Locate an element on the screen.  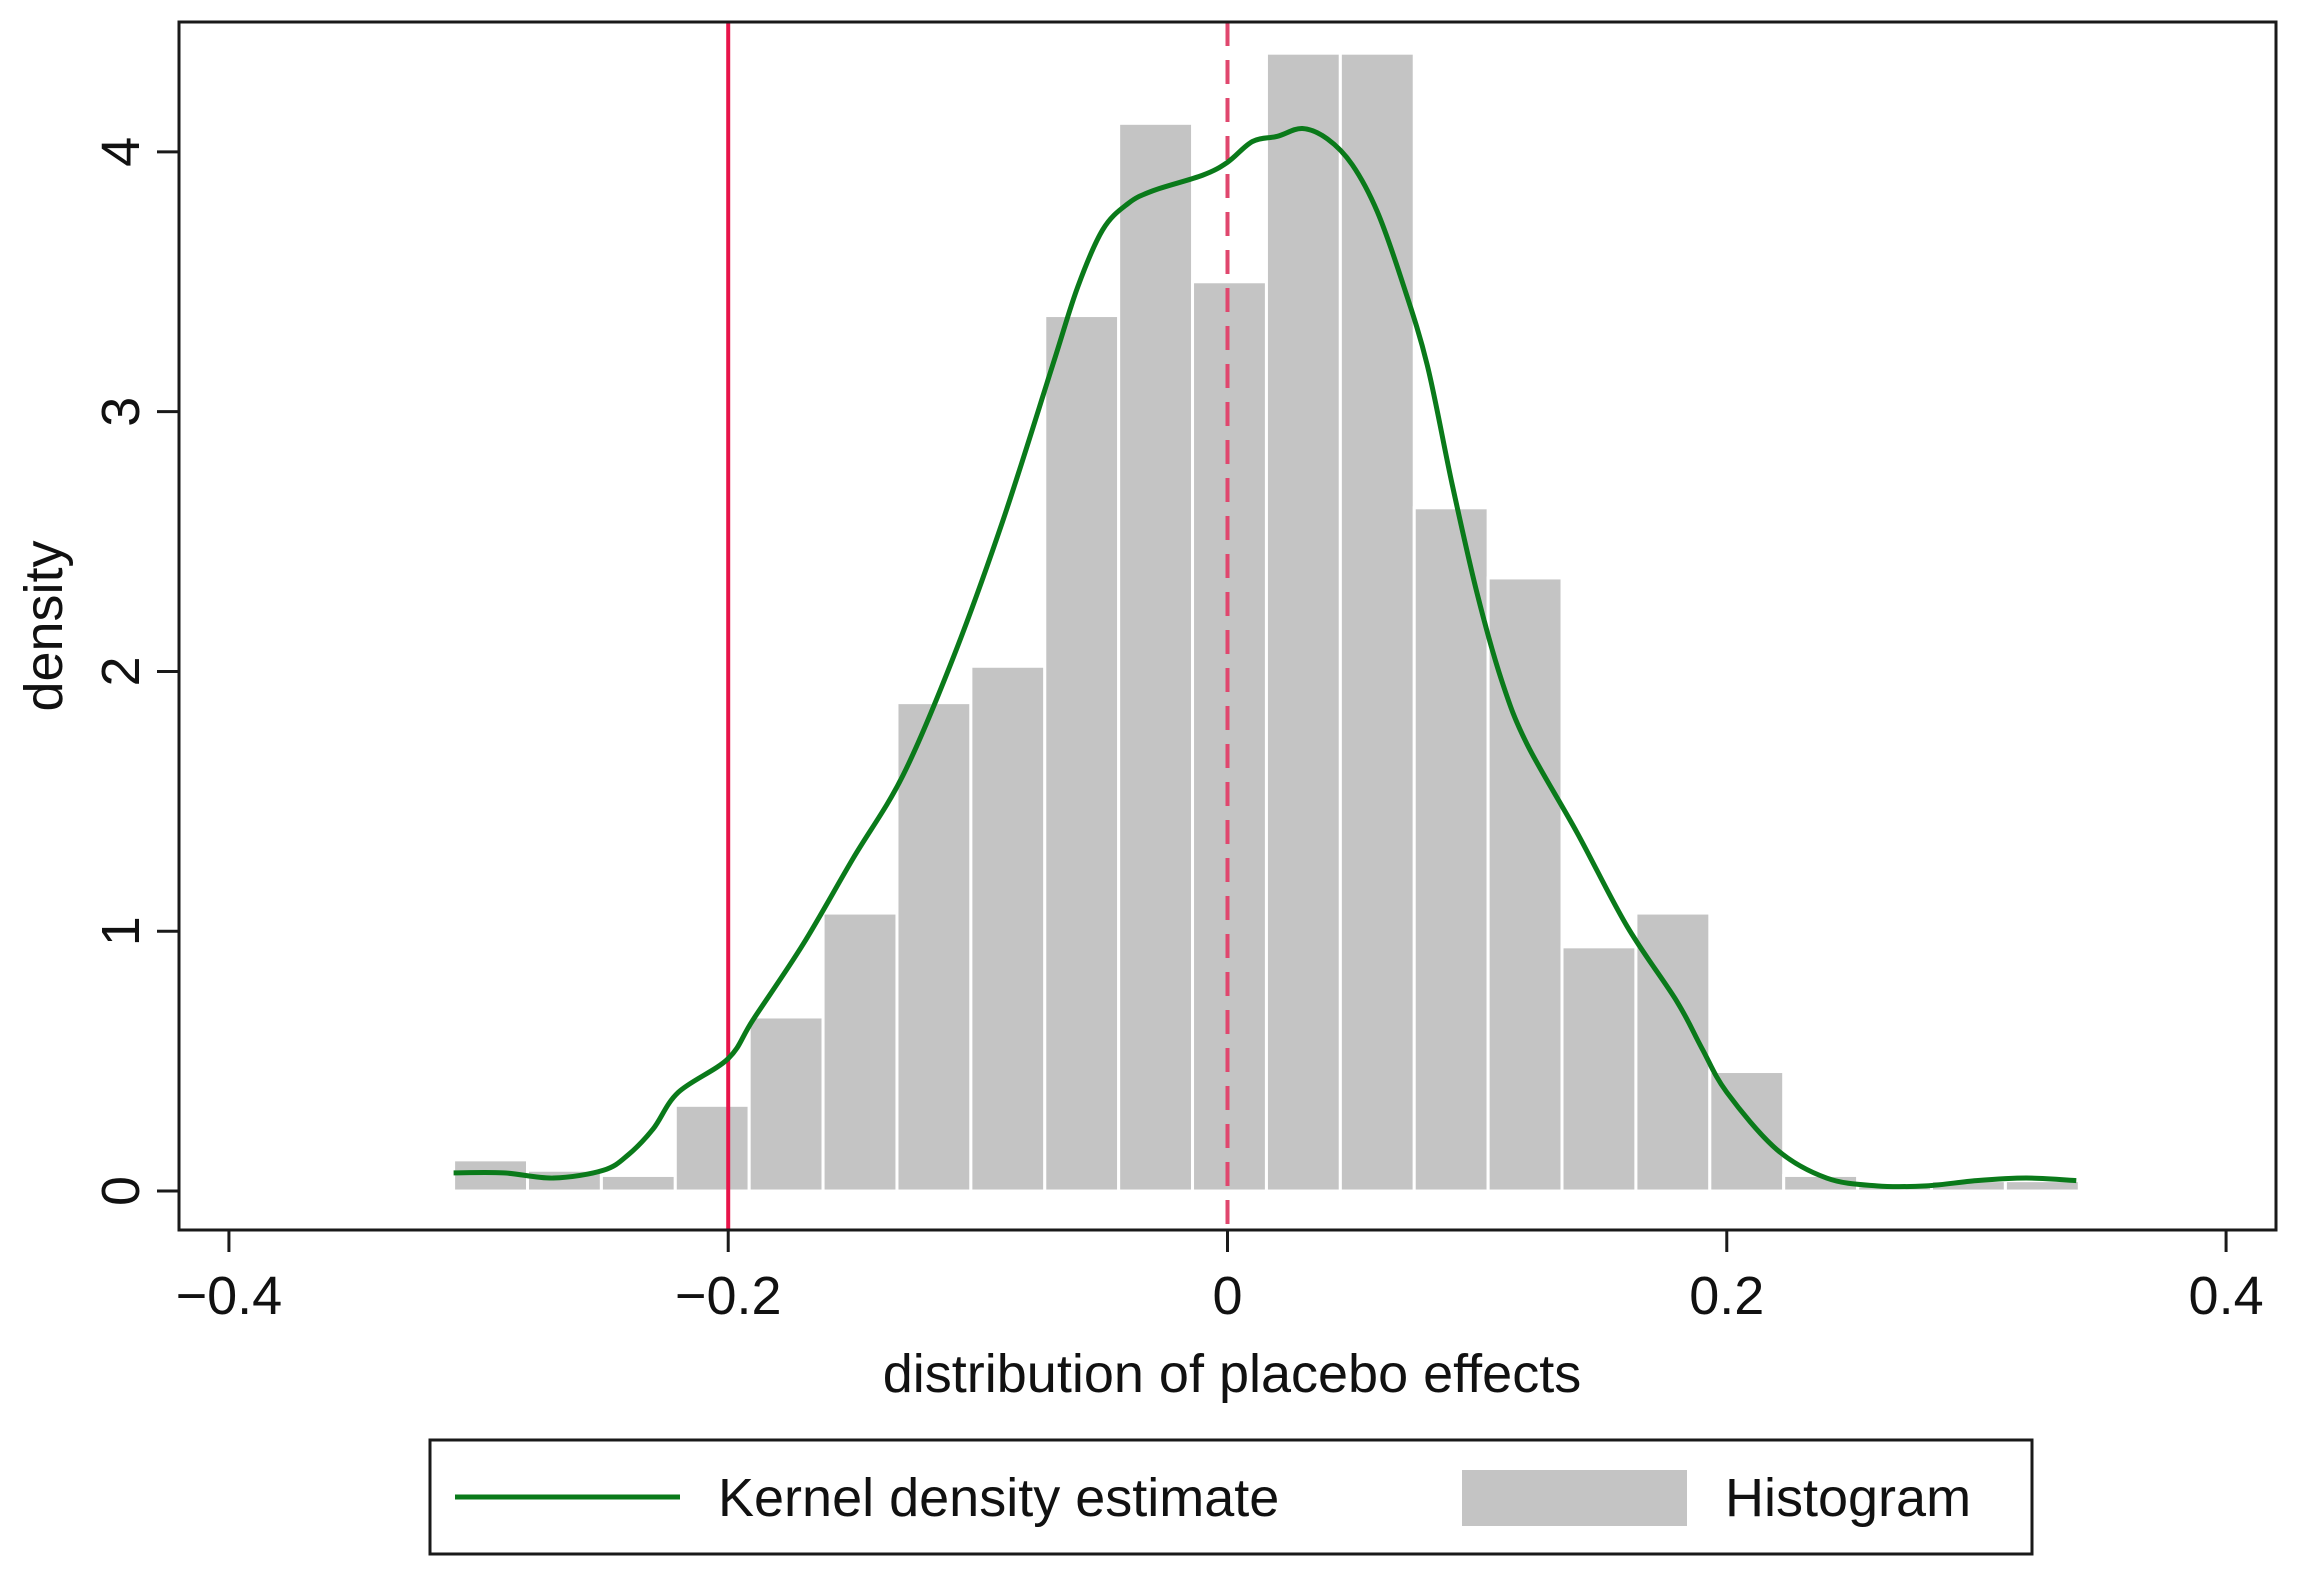
legend-box is located at coordinates (1231, 1497).